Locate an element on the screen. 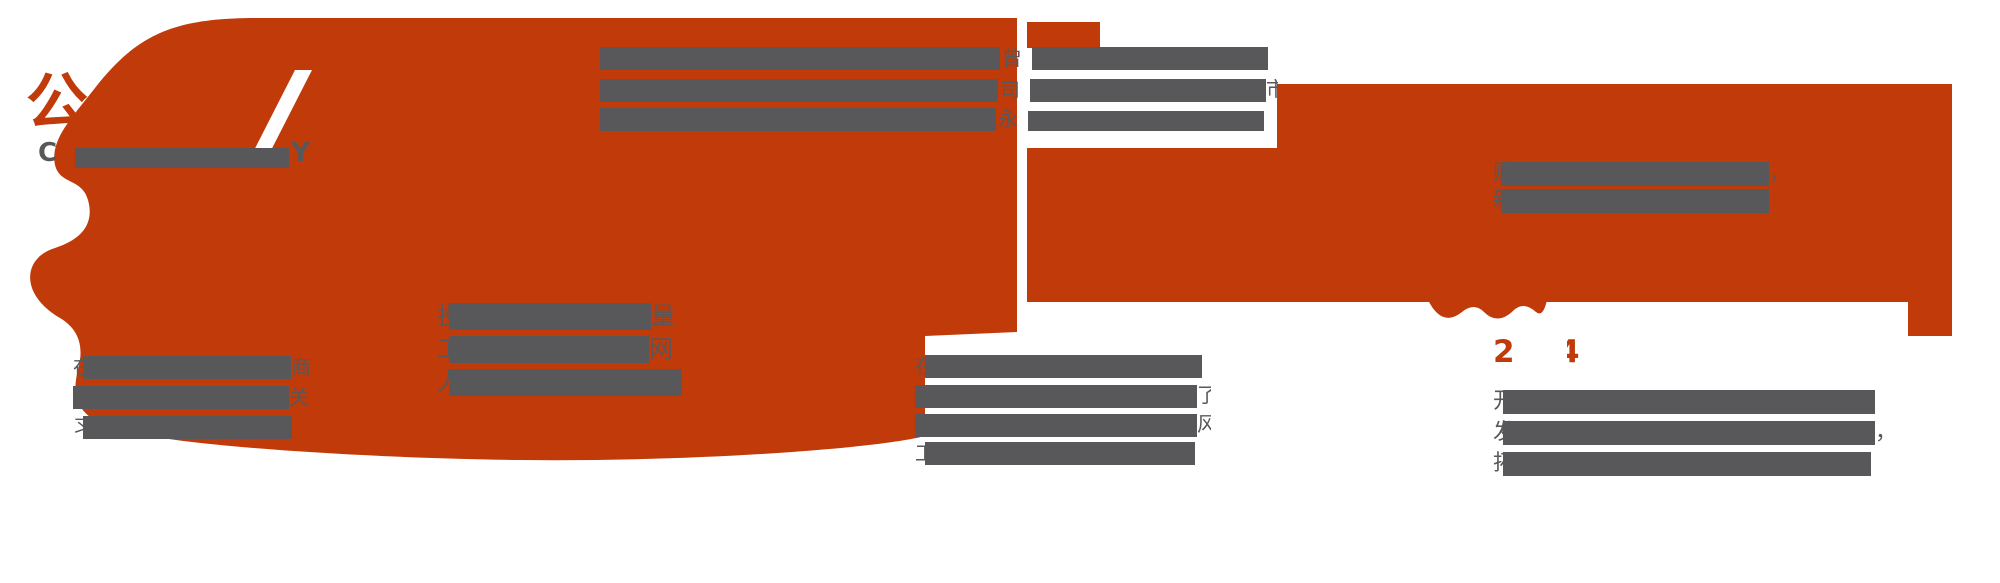 This screenshot has height=583, width=2000. subtitle-first-letter: C is located at coordinates (48, 153).